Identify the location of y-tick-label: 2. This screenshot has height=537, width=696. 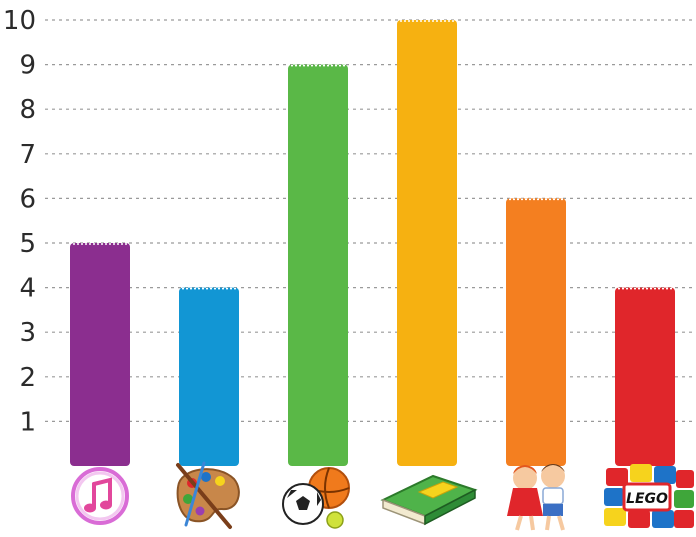
(27, 378).